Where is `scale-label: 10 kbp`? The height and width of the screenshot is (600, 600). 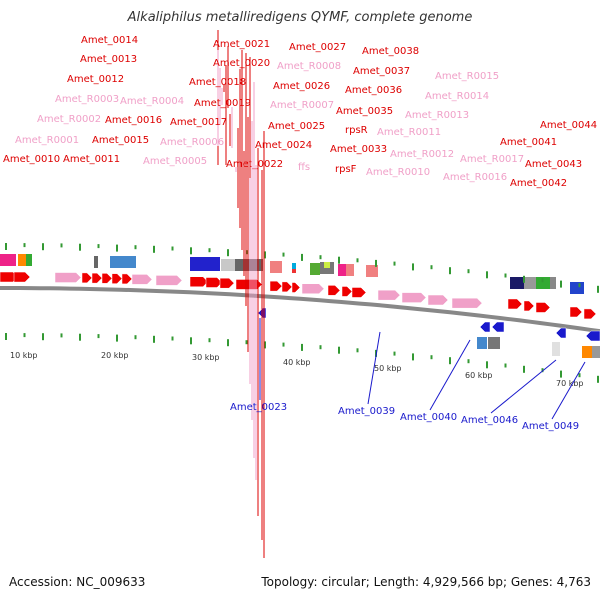 scale-label: 10 kbp is located at coordinates (24, 355).